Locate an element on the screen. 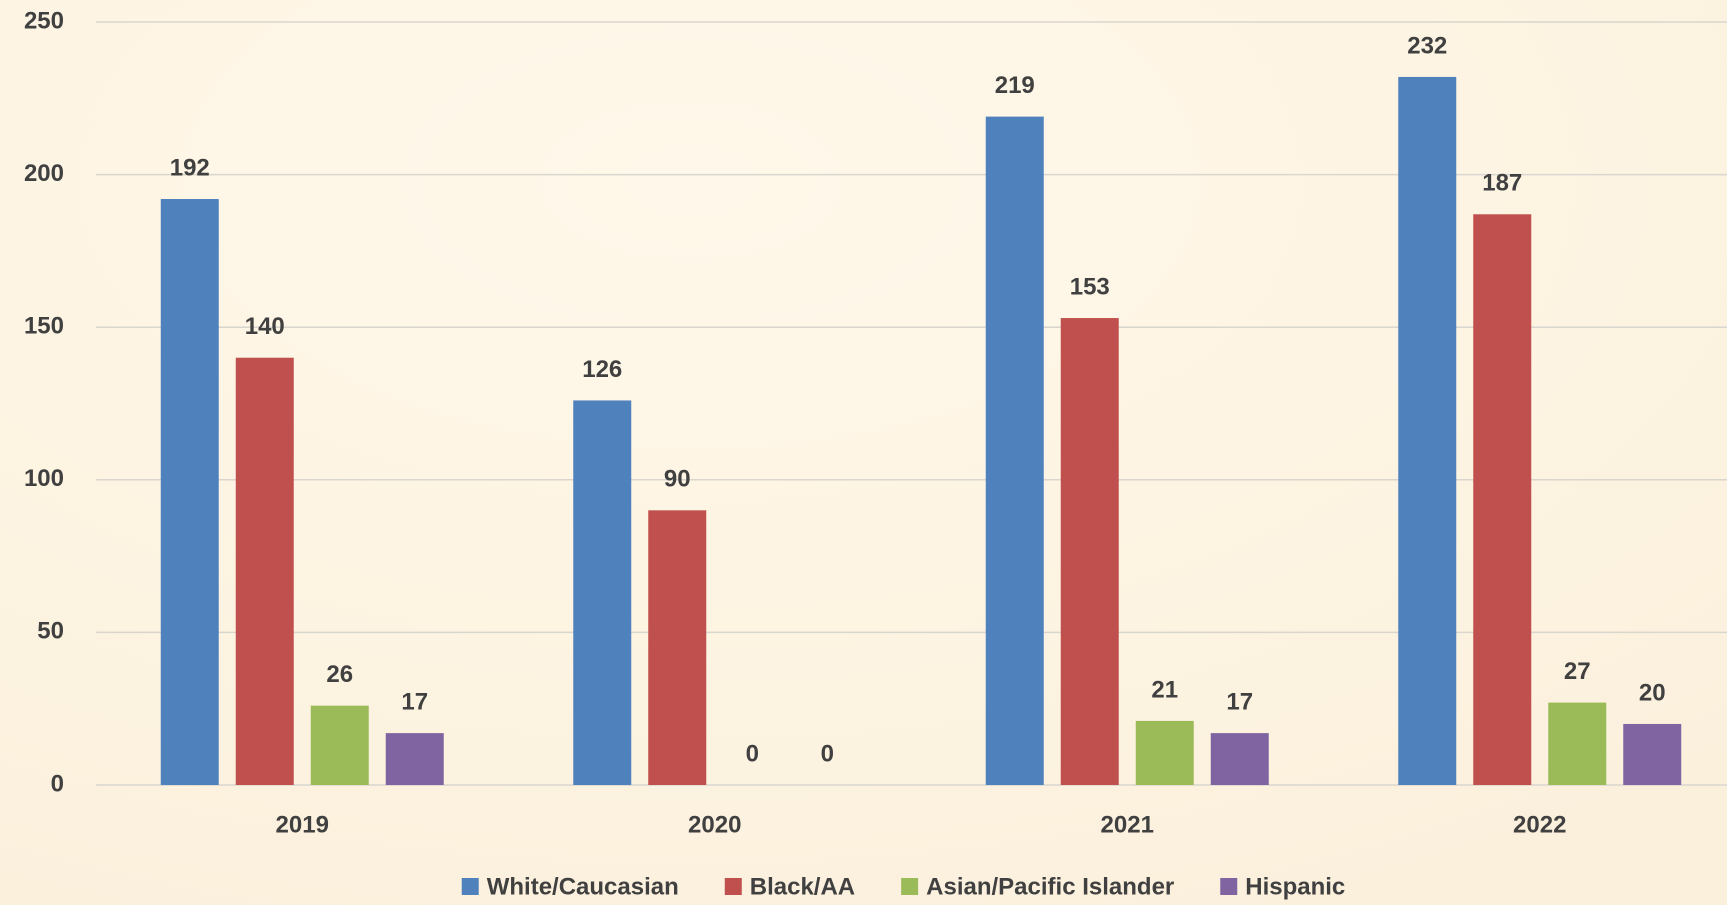 The image size is (1727, 905). x-tick-label: 2020 is located at coordinates (714, 824).